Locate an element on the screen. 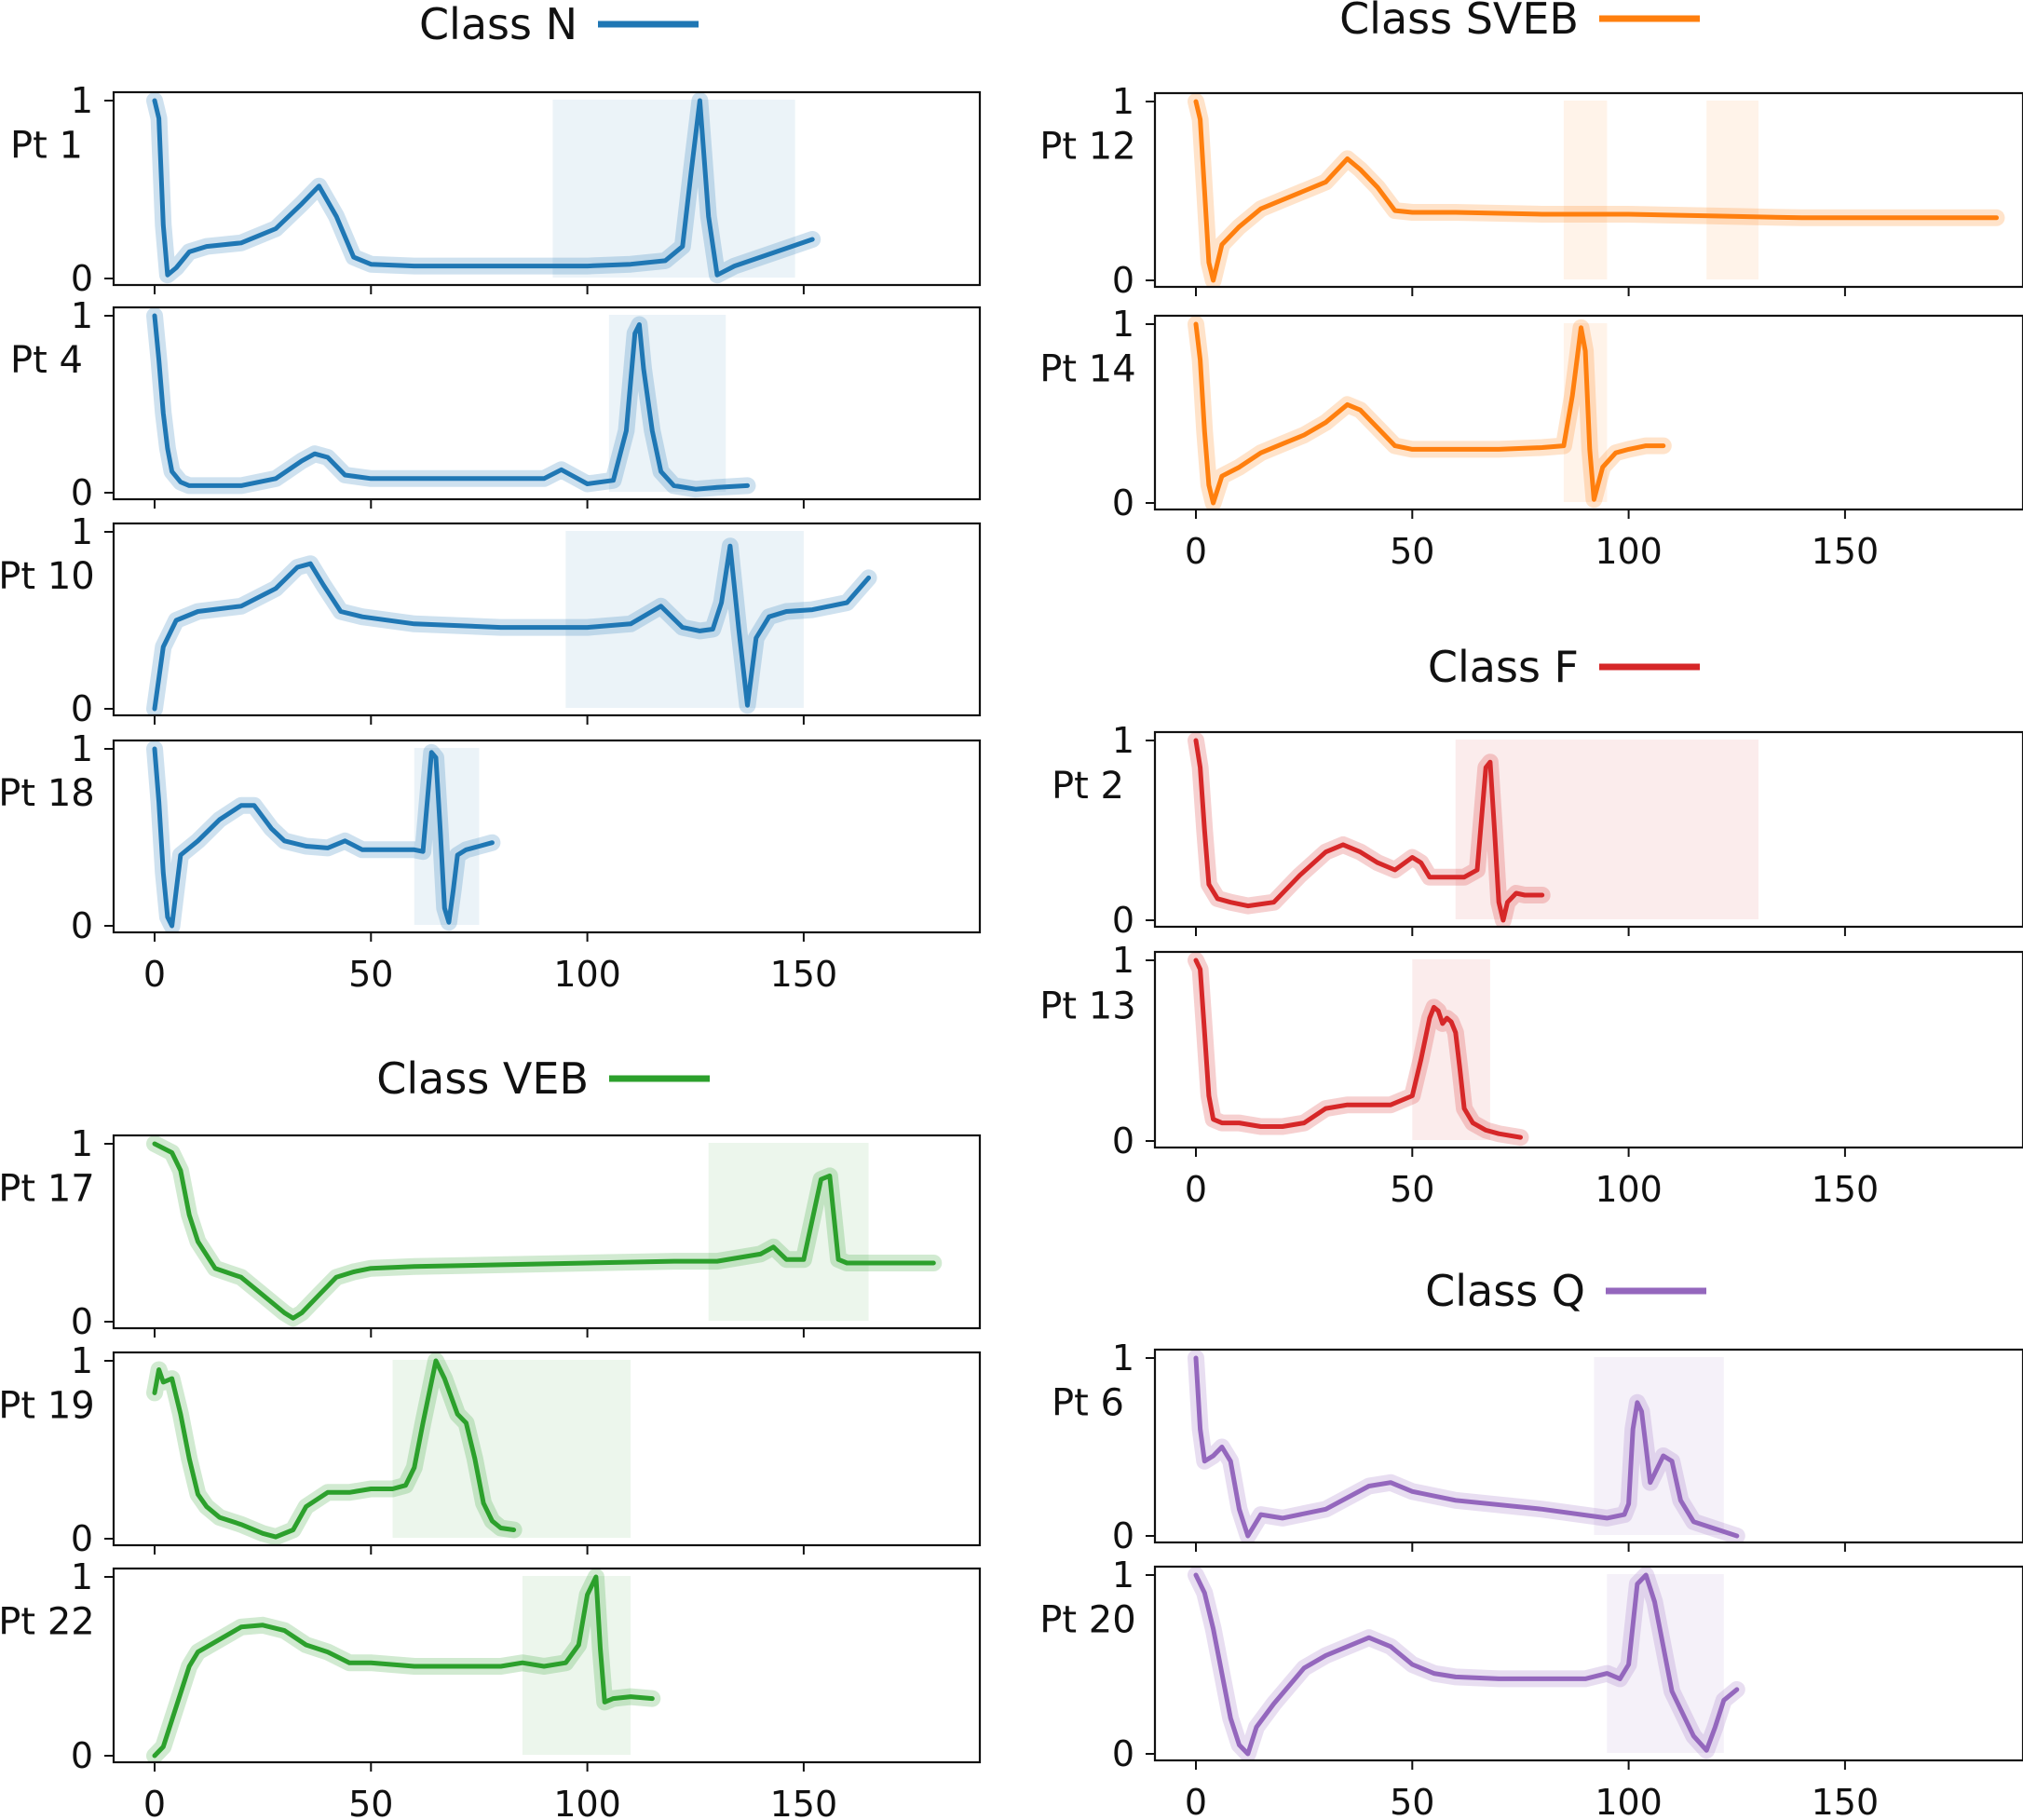 The width and height of the screenshot is (2023, 1820). panel-pt-18: 0 1 0 50 100 150 Pt 18 is located at coordinates (491, 861).